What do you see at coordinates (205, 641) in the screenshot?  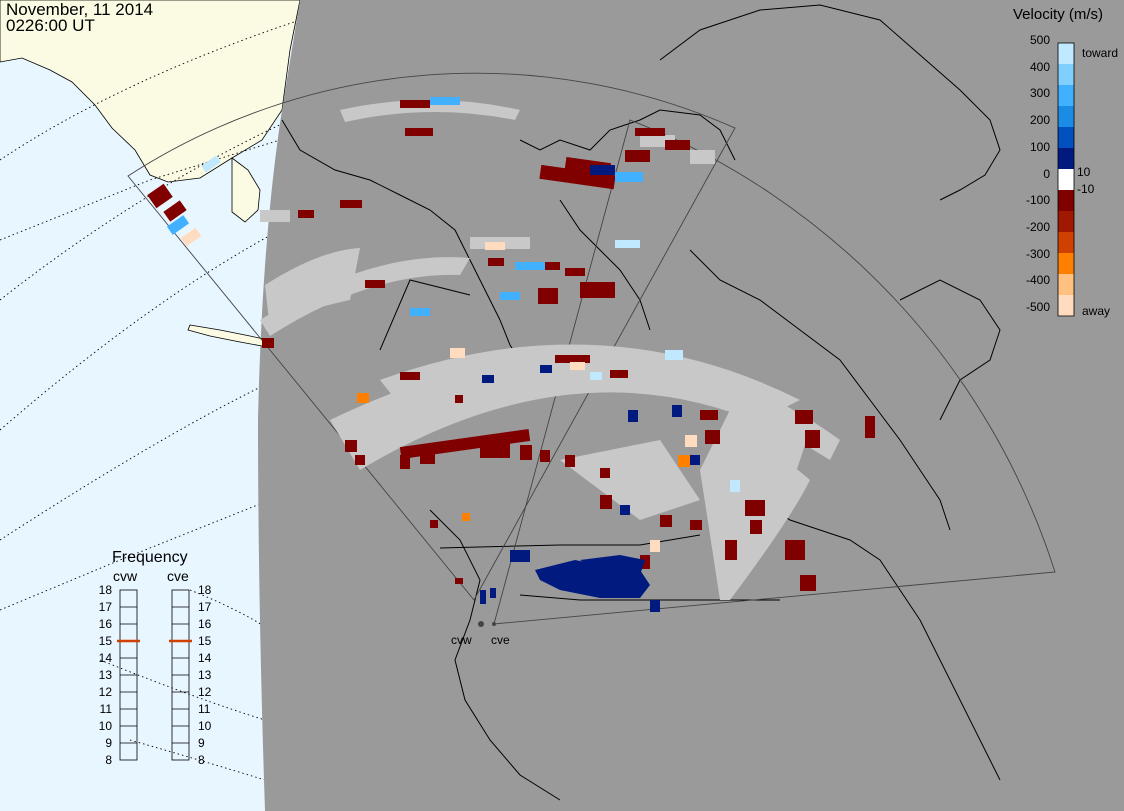 I see `frequency-scale-label-right: 15` at bounding box center [205, 641].